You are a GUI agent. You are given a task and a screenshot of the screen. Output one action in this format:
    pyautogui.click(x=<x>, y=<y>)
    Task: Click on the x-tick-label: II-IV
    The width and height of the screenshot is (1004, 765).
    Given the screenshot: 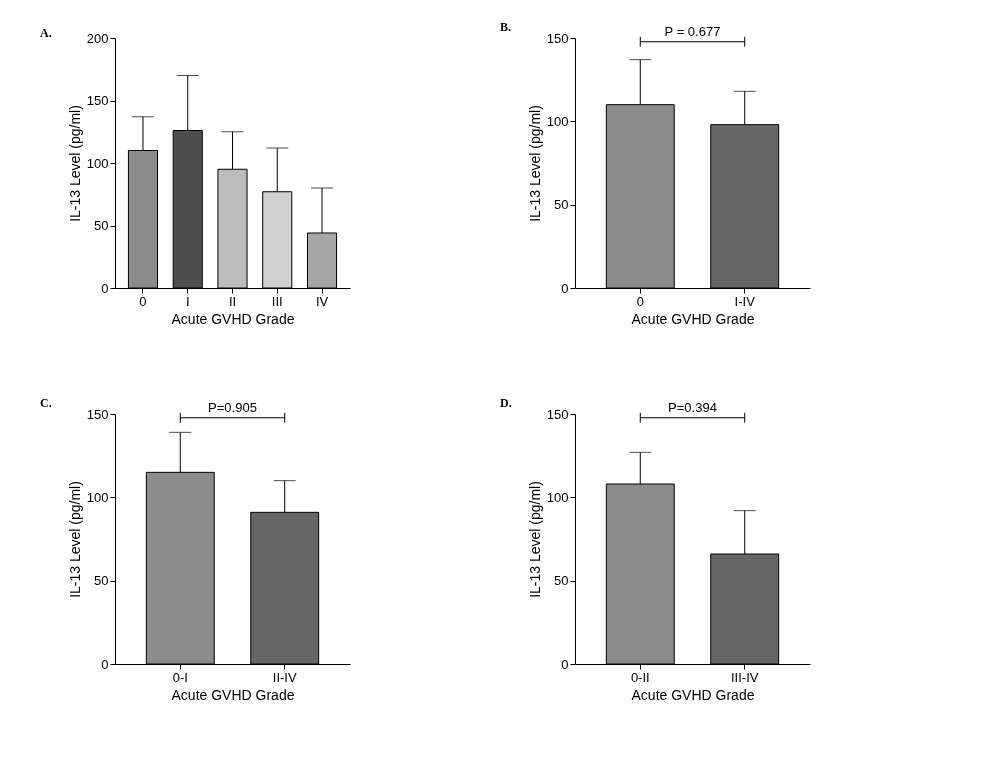 What is the action you would take?
    pyautogui.click(x=284, y=677)
    